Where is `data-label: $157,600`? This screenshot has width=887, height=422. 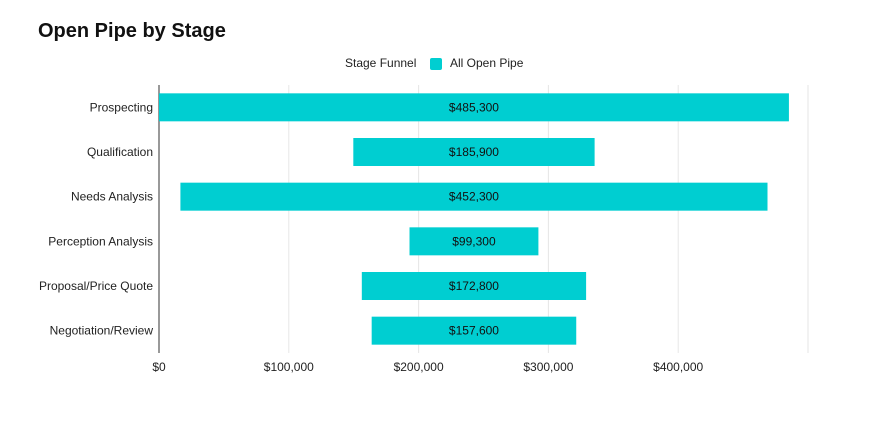
data-label: $157,600 is located at coordinates (474, 331).